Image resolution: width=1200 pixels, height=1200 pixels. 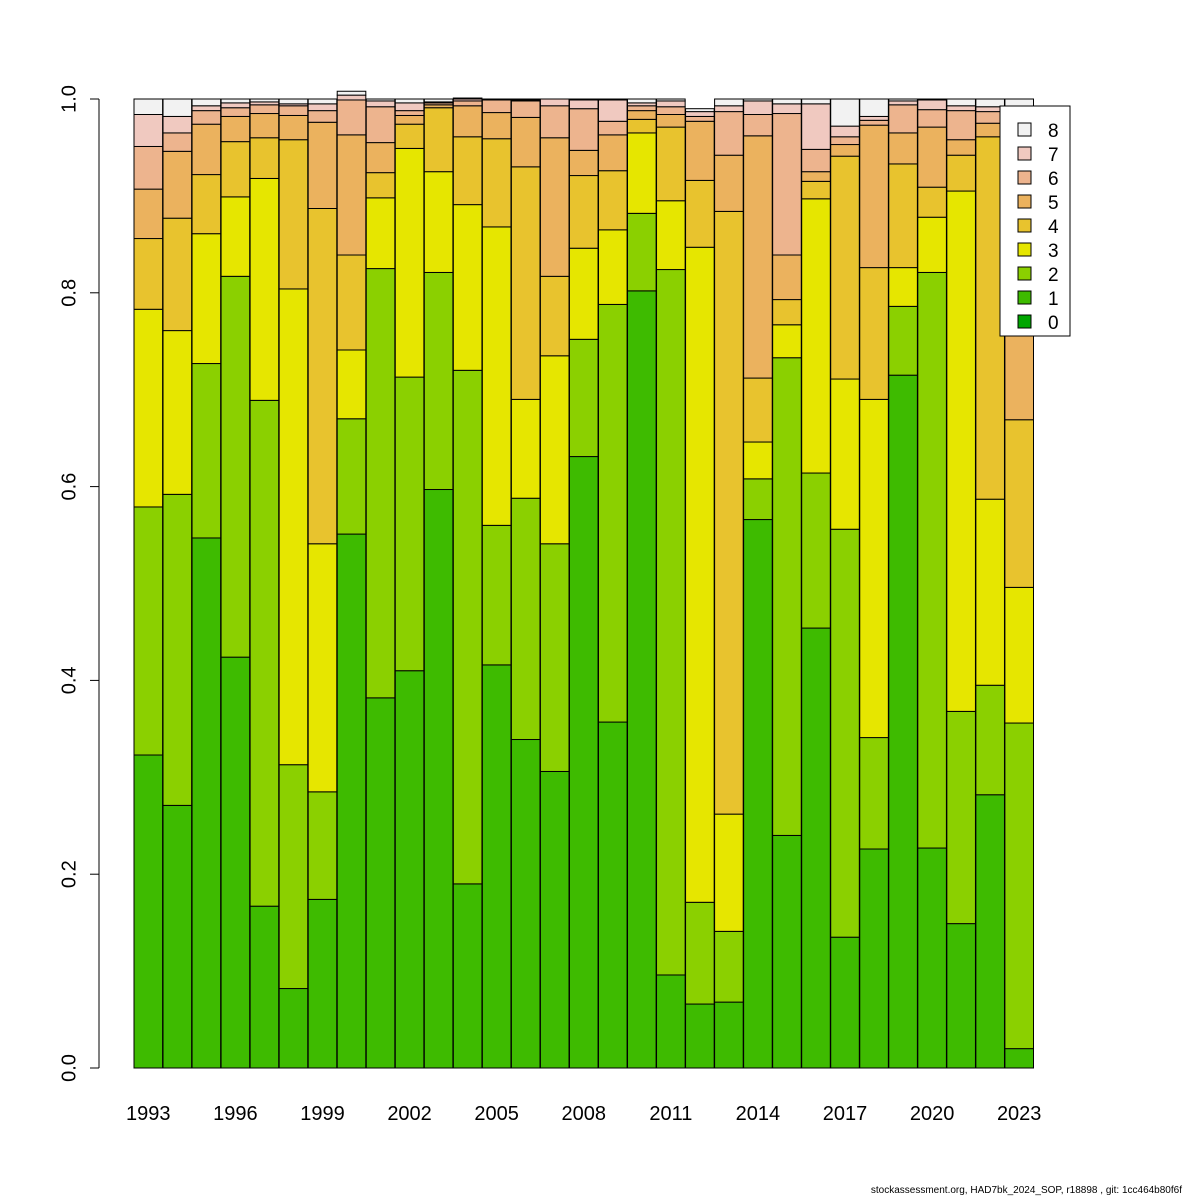 I want to click on x-tick-label: 1993, so click(x=148, y=1114).